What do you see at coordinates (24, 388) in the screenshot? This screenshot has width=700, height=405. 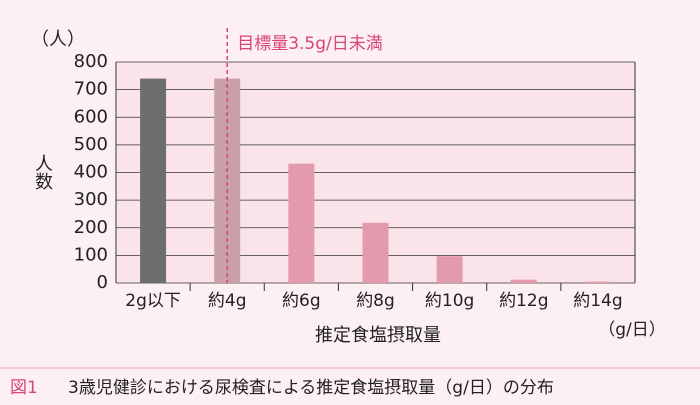 I see `caption-label: 図1` at bounding box center [24, 388].